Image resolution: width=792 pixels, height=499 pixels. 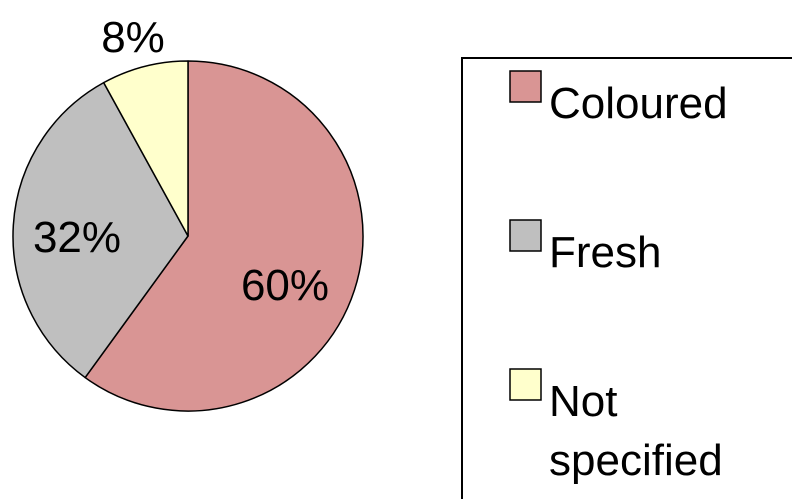 What do you see at coordinates (145, 148) in the screenshot?
I see `pie-slice-not-specified` at bounding box center [145, 148].